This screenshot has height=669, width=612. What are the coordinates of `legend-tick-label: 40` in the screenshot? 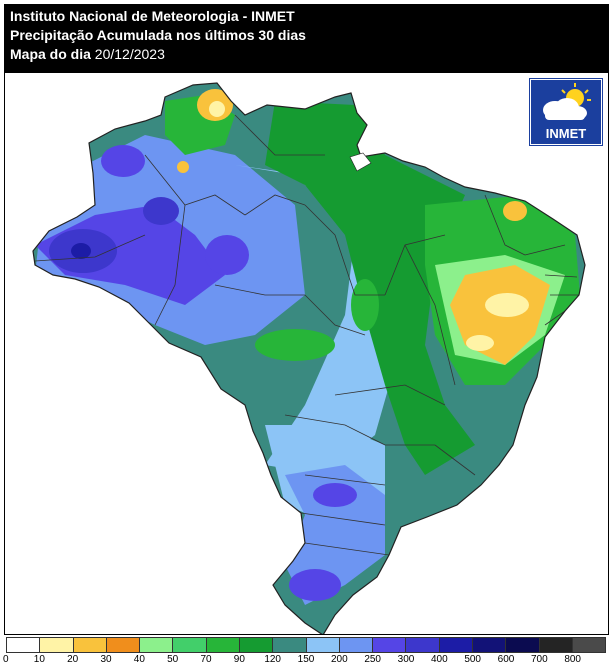 It's located at (139, 659).